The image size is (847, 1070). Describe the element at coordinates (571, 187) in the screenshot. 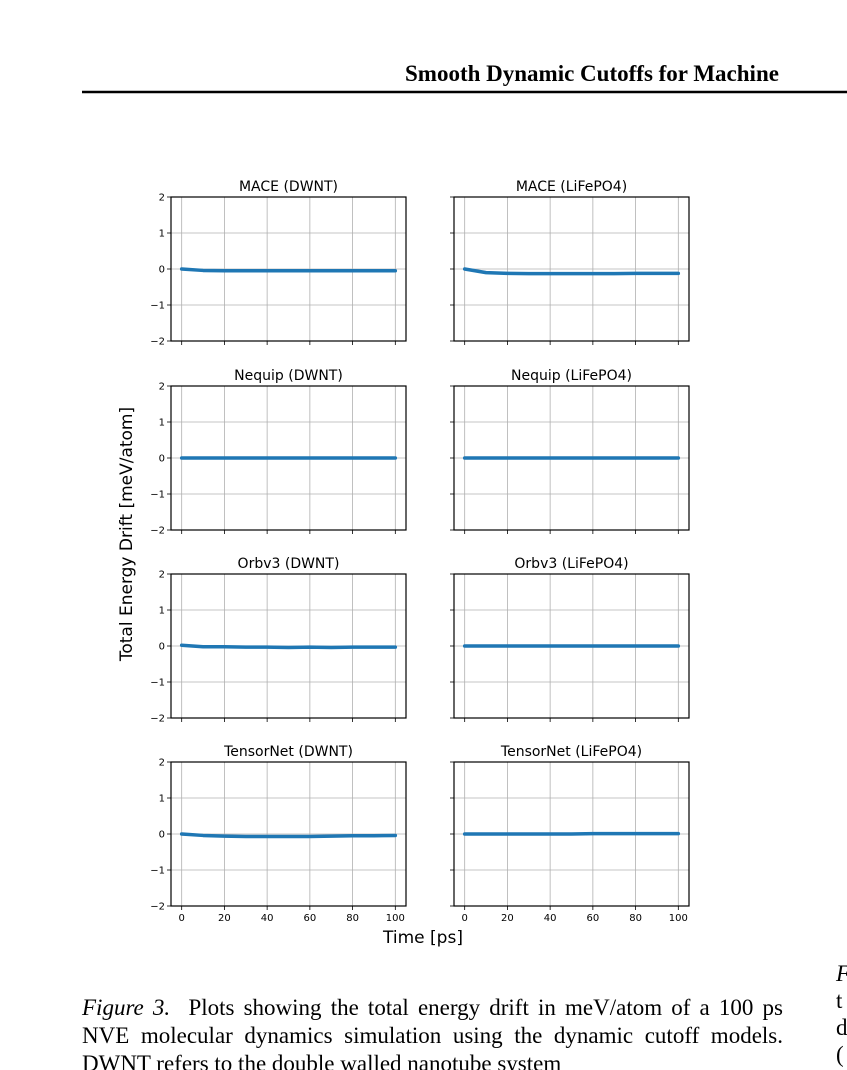

I see `subplot-title: MACE (LiFePO4)` at that location.